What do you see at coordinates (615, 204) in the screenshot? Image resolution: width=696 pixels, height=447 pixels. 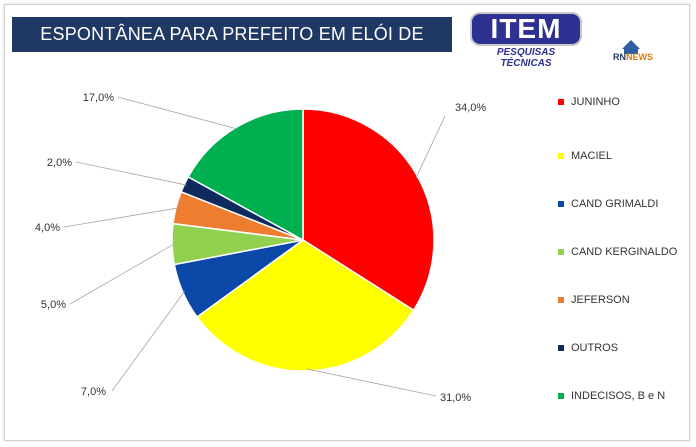 I see `legend-label: CAND GRIMALDI` at bounding box center [615, 204].